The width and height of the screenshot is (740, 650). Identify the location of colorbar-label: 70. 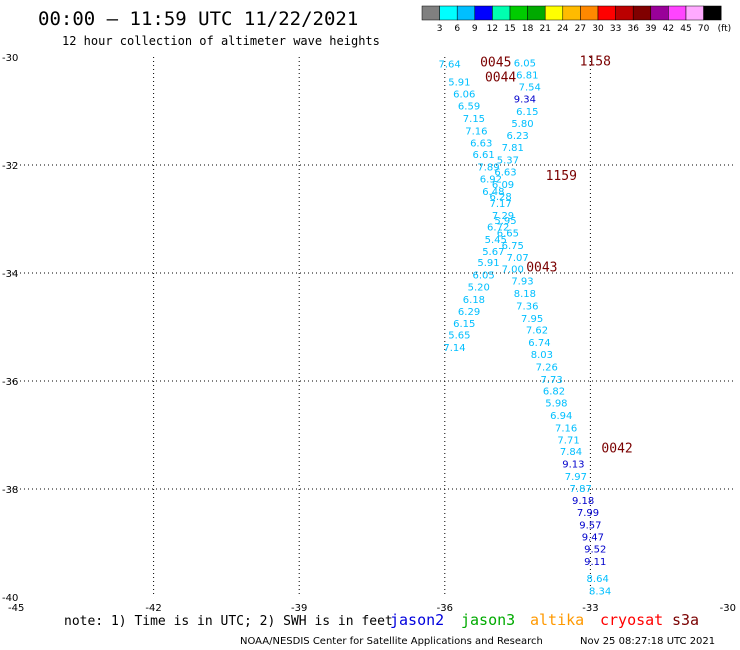
(704, 29).